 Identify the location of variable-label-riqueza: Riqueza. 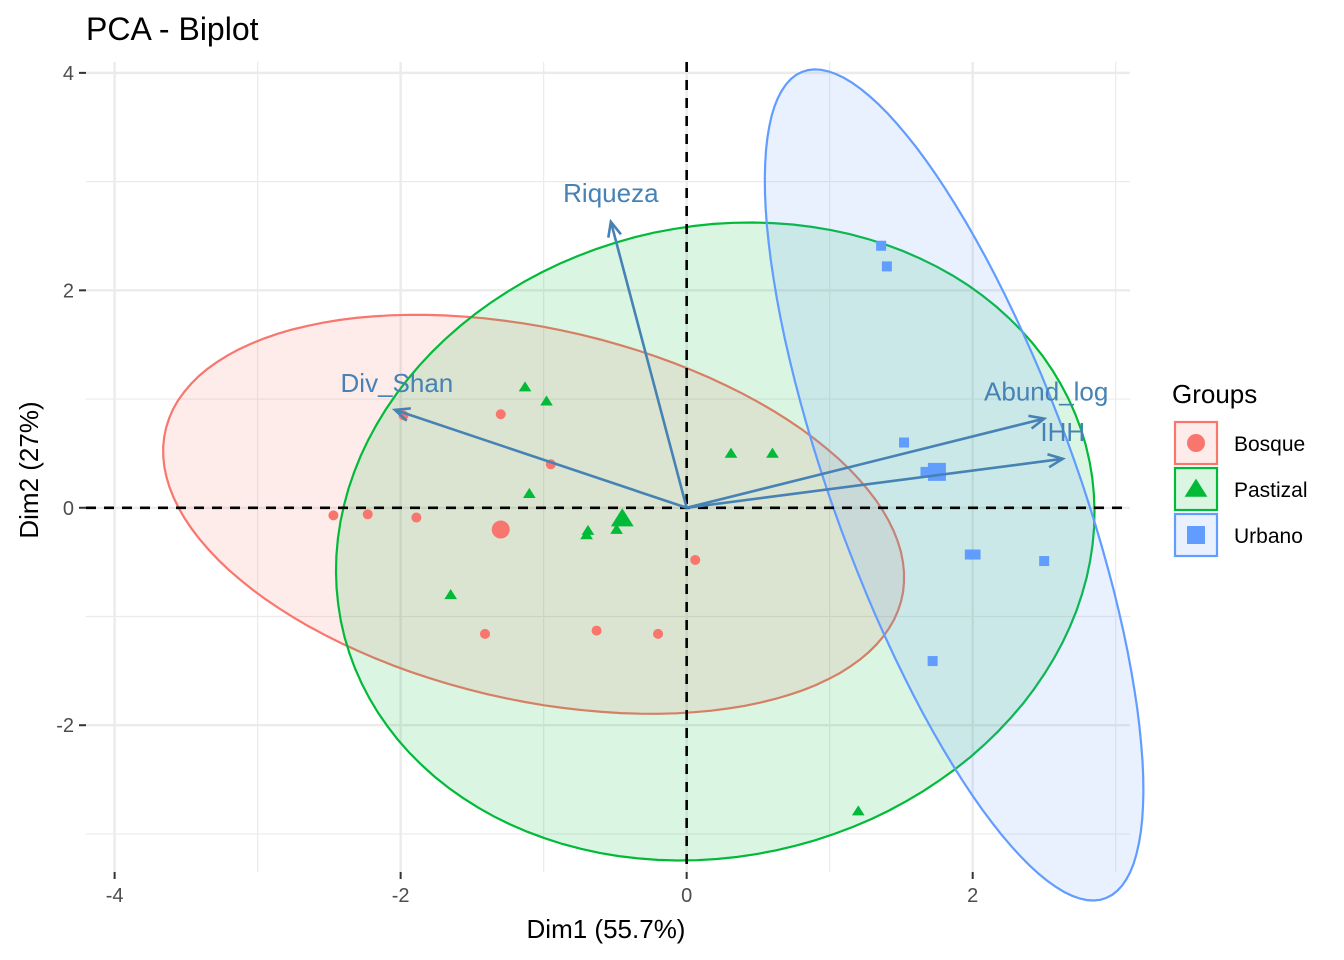
(611, 193).